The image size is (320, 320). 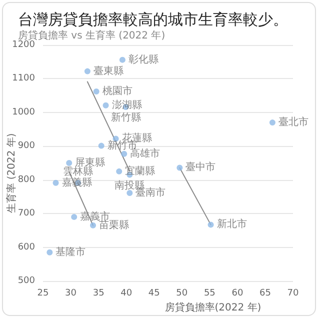 I want to click on x-tick-label: 45, so click(x=154, y=293).